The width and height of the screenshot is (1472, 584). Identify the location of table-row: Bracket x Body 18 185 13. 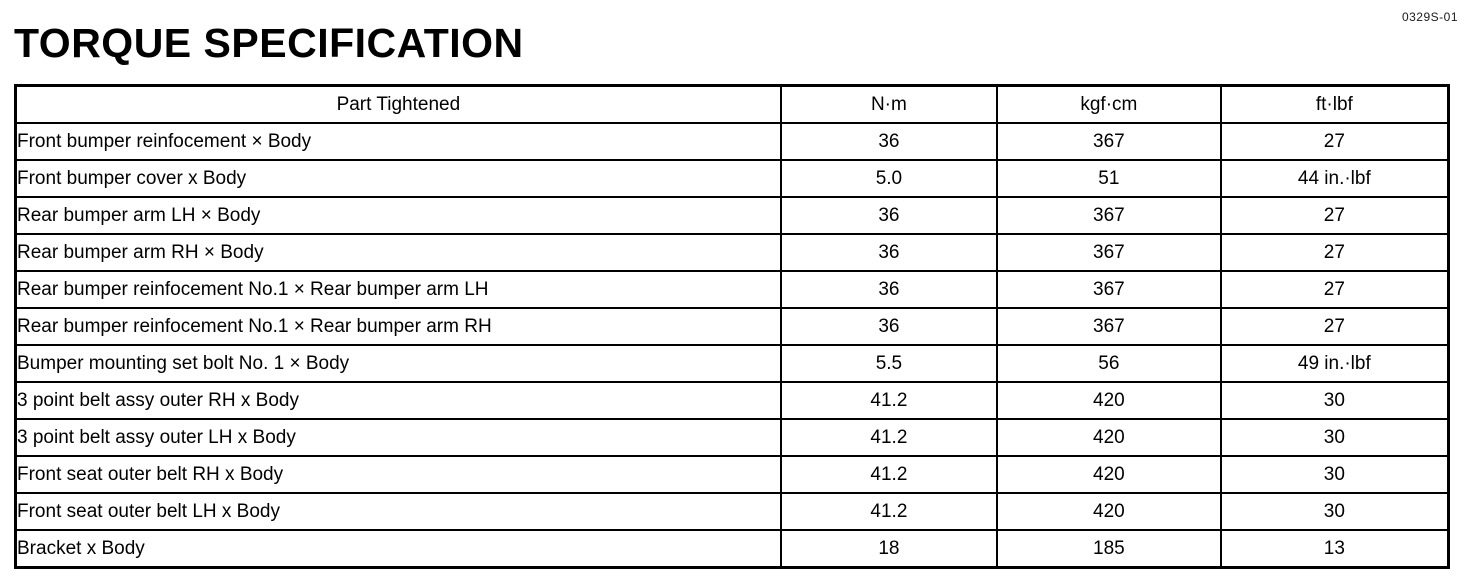
(732, 549).